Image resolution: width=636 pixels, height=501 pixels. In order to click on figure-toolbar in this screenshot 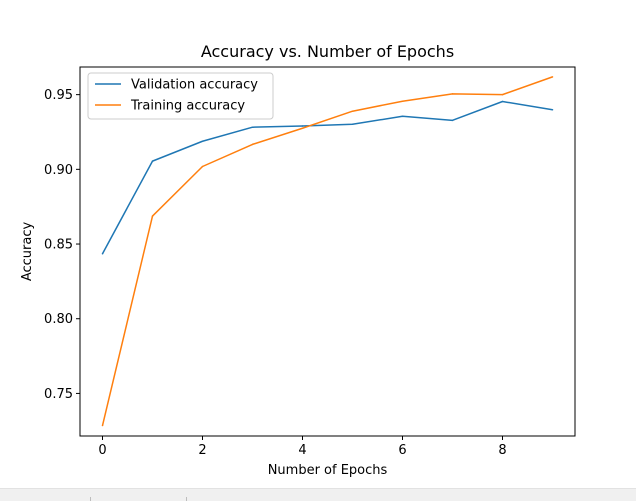, I will do `click(318, 494)`.